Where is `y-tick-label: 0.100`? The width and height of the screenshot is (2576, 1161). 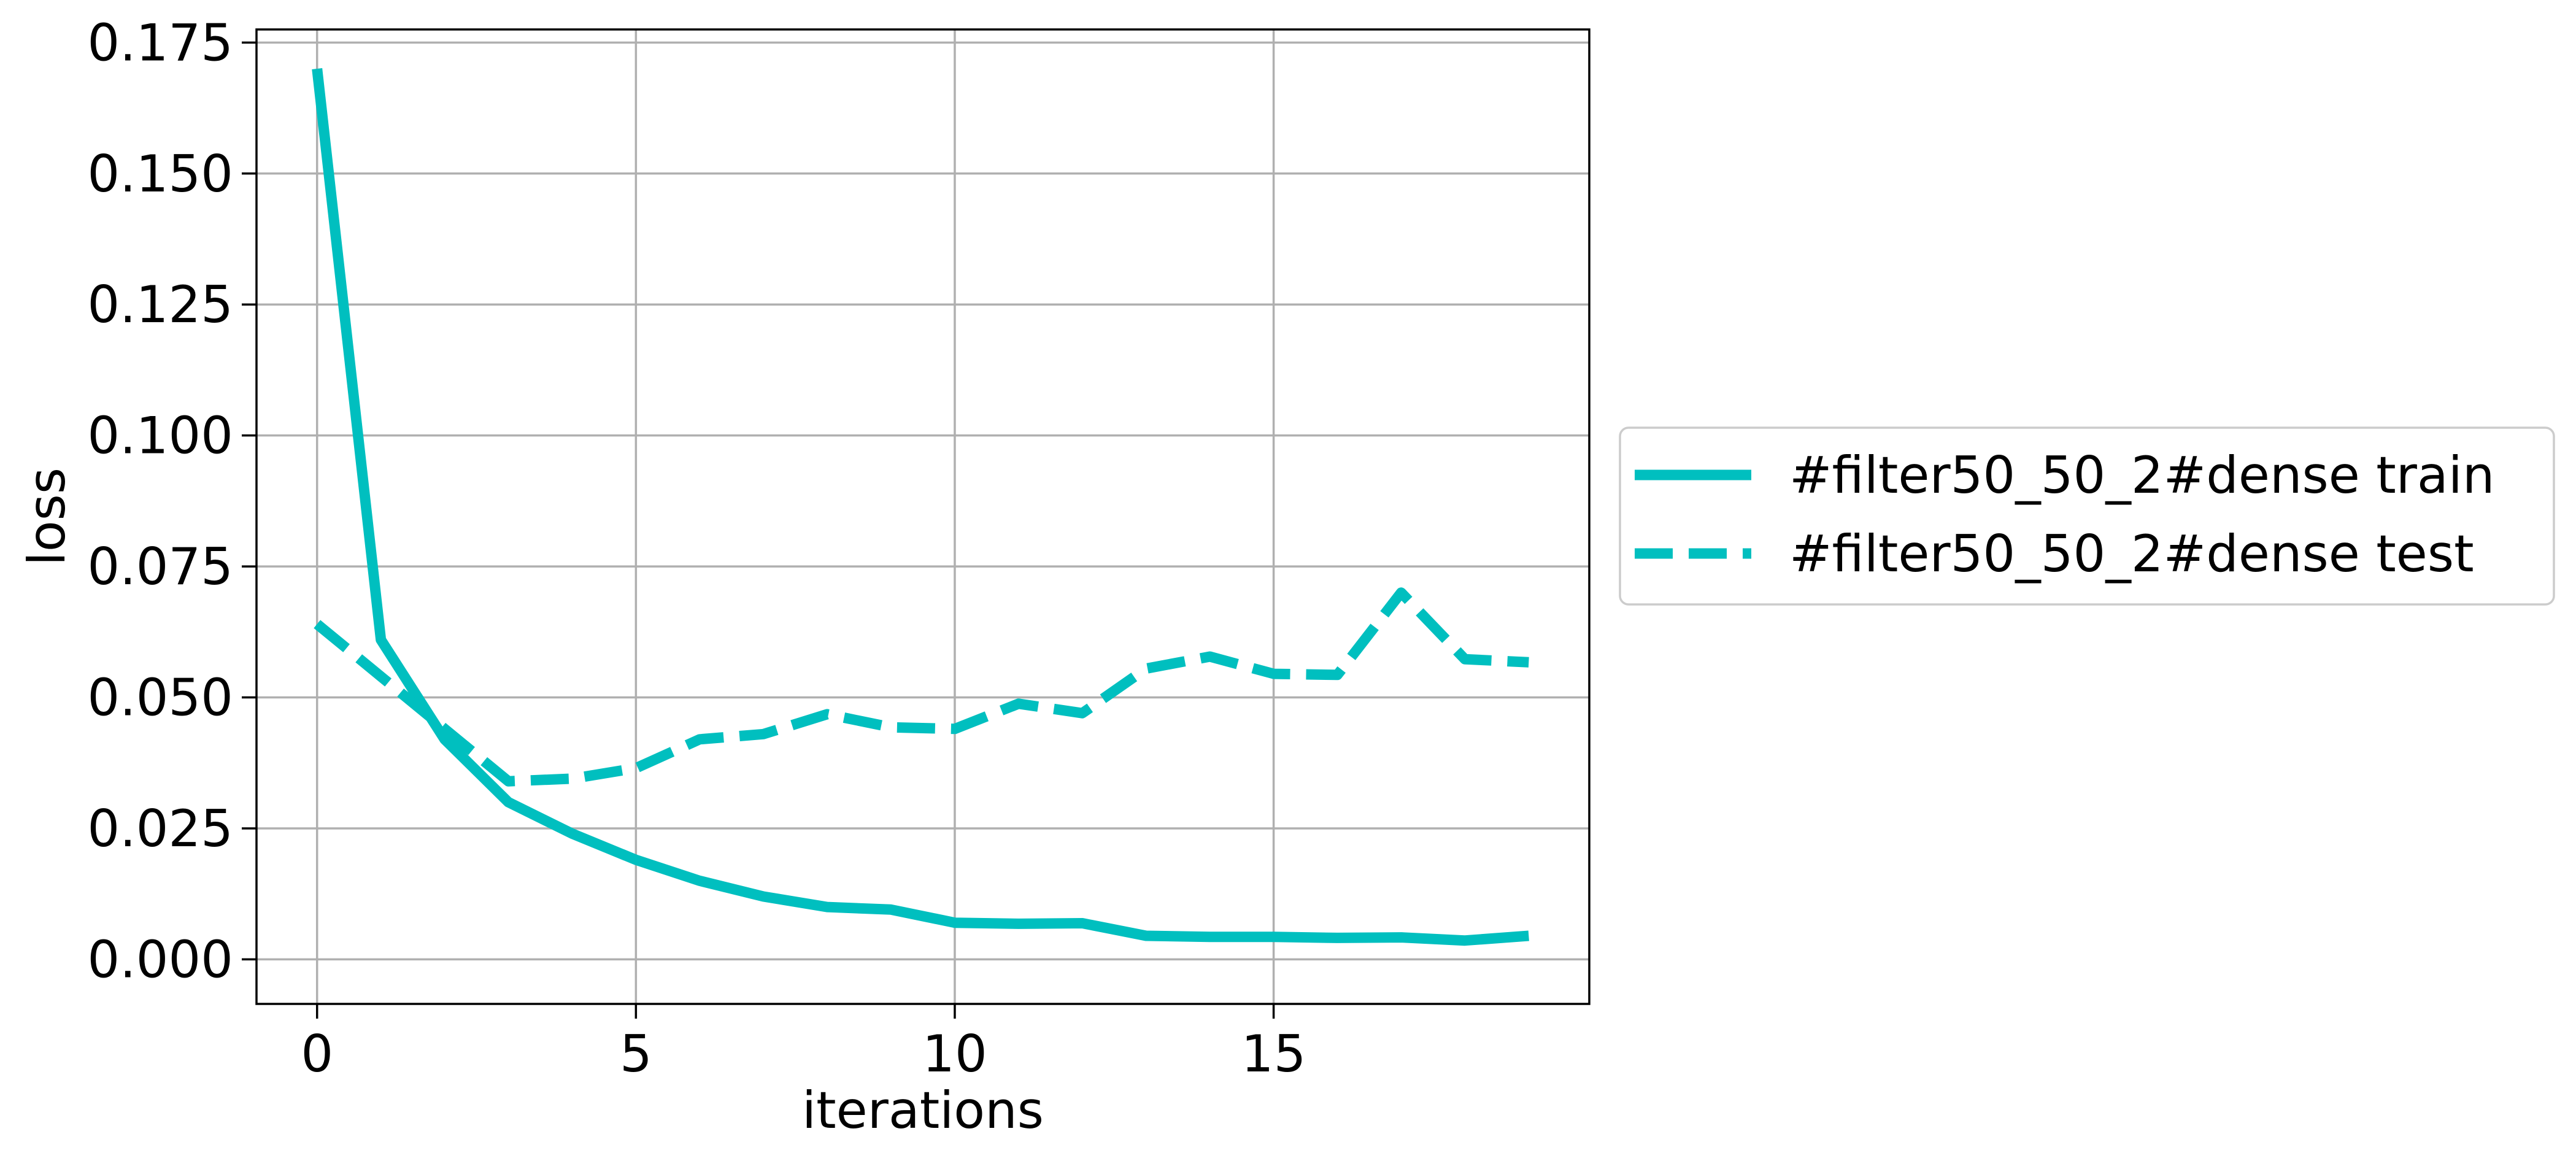 y-tick-label: 0.100 is located at coordinates (160, 436).